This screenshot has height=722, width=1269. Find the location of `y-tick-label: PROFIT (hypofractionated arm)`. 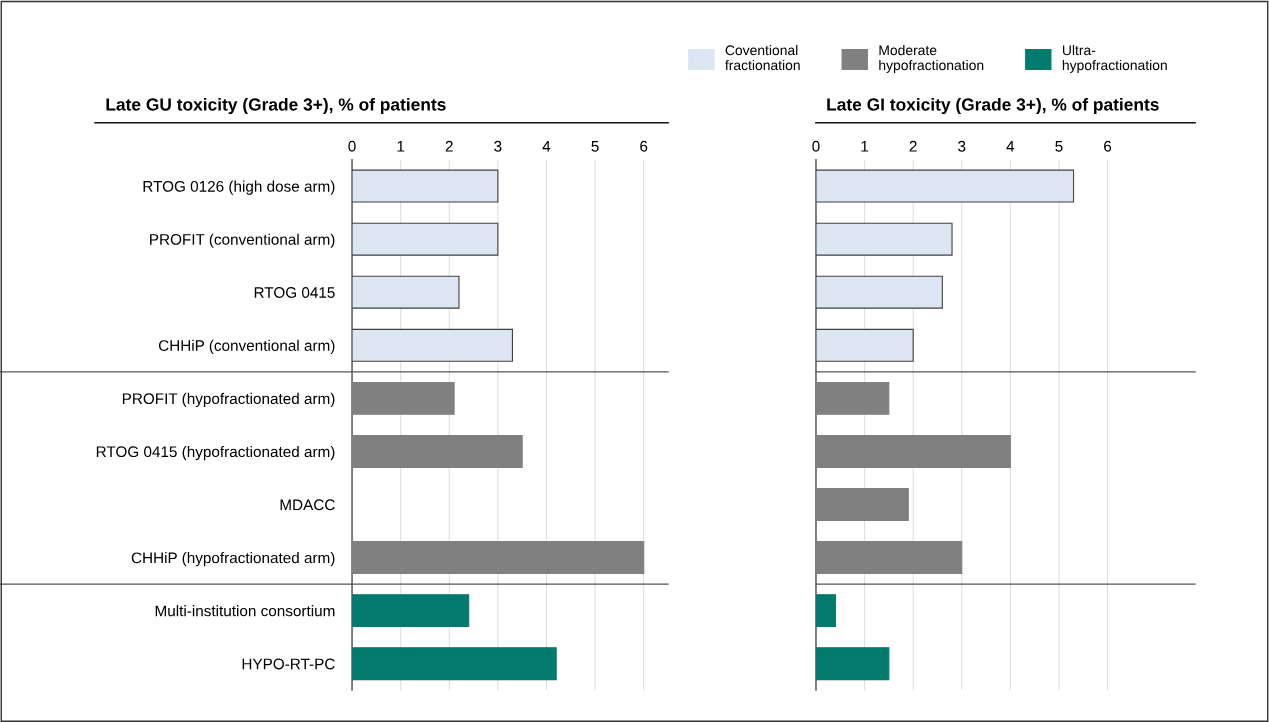

y-tick-label: PROFIT (hypofractionated arm) is located at coordinates (228, 400).